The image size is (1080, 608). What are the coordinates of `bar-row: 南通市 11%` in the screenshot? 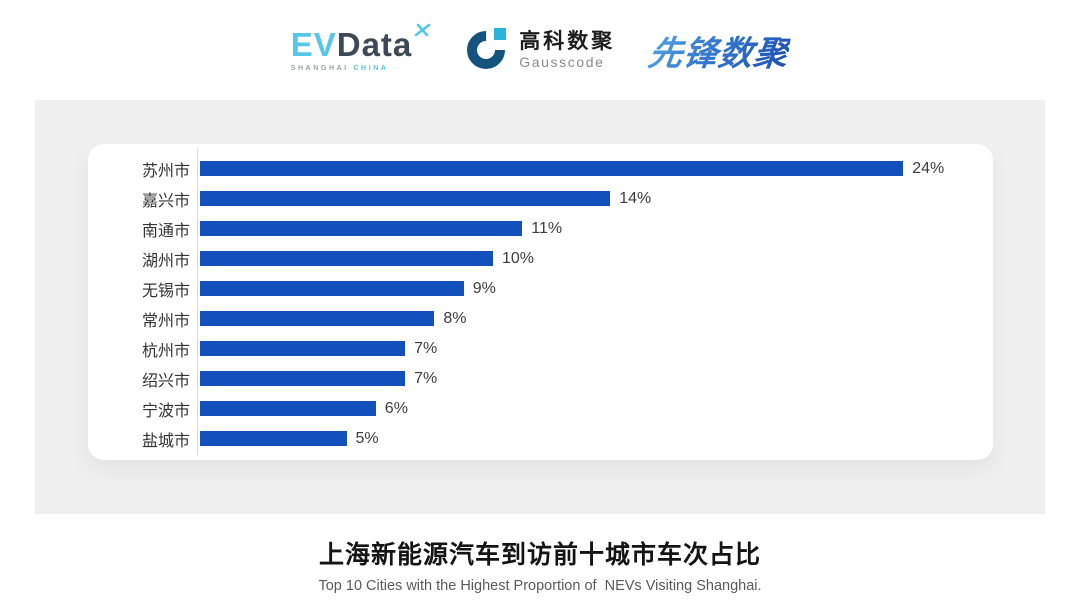 It's located at (534, 229).